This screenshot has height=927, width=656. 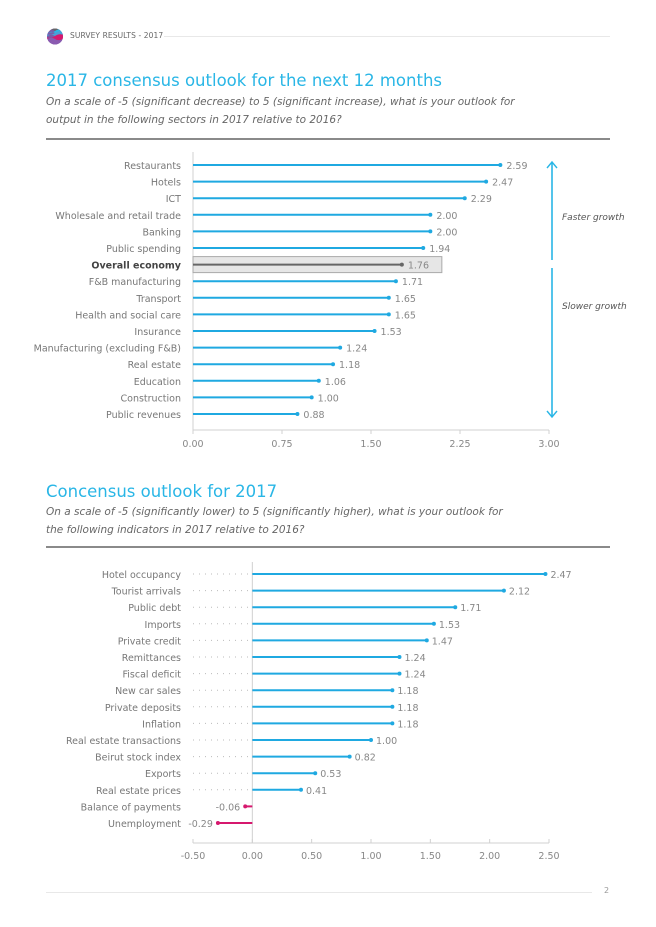 I want to click on value-label: 2.00, so click(x=446, y=216).